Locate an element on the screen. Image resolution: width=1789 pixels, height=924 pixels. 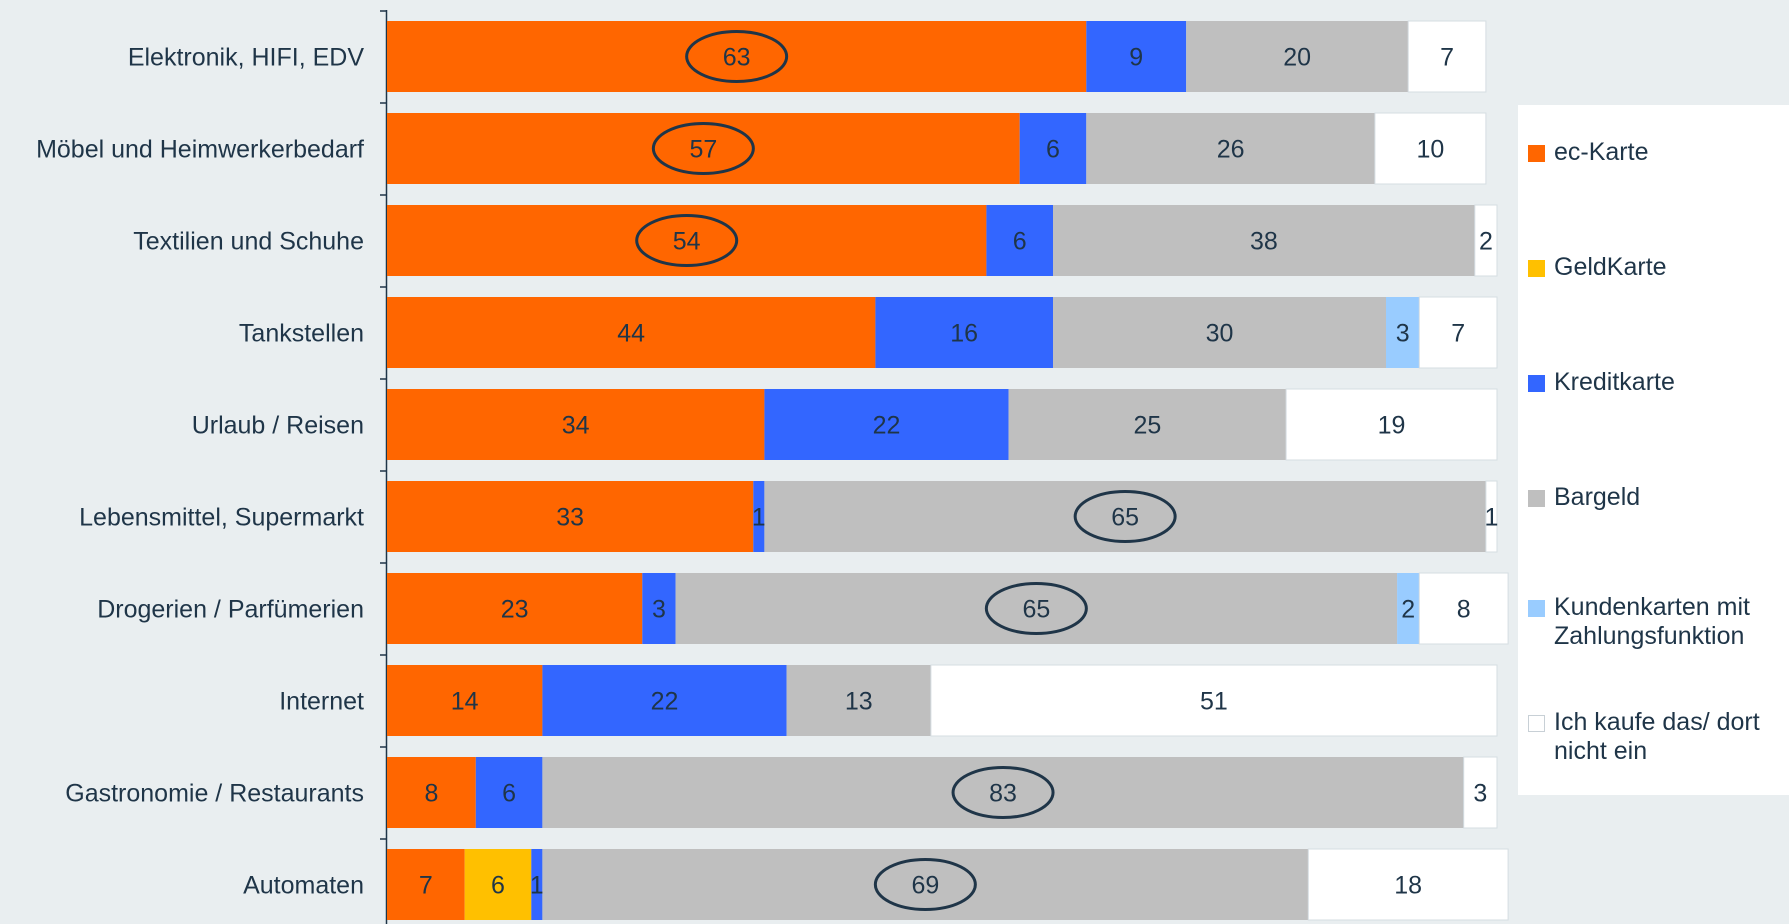
legend-label: Ich kaufe das/ dort nicht ein is located at coordinates (1657, 736).